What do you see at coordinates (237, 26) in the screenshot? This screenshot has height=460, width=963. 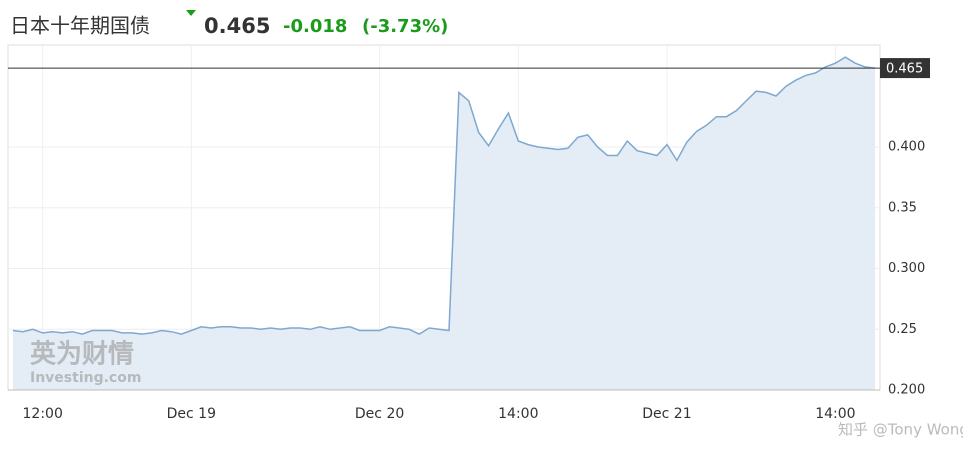 I see `price: 0.465` at bounding box center [237, 26].